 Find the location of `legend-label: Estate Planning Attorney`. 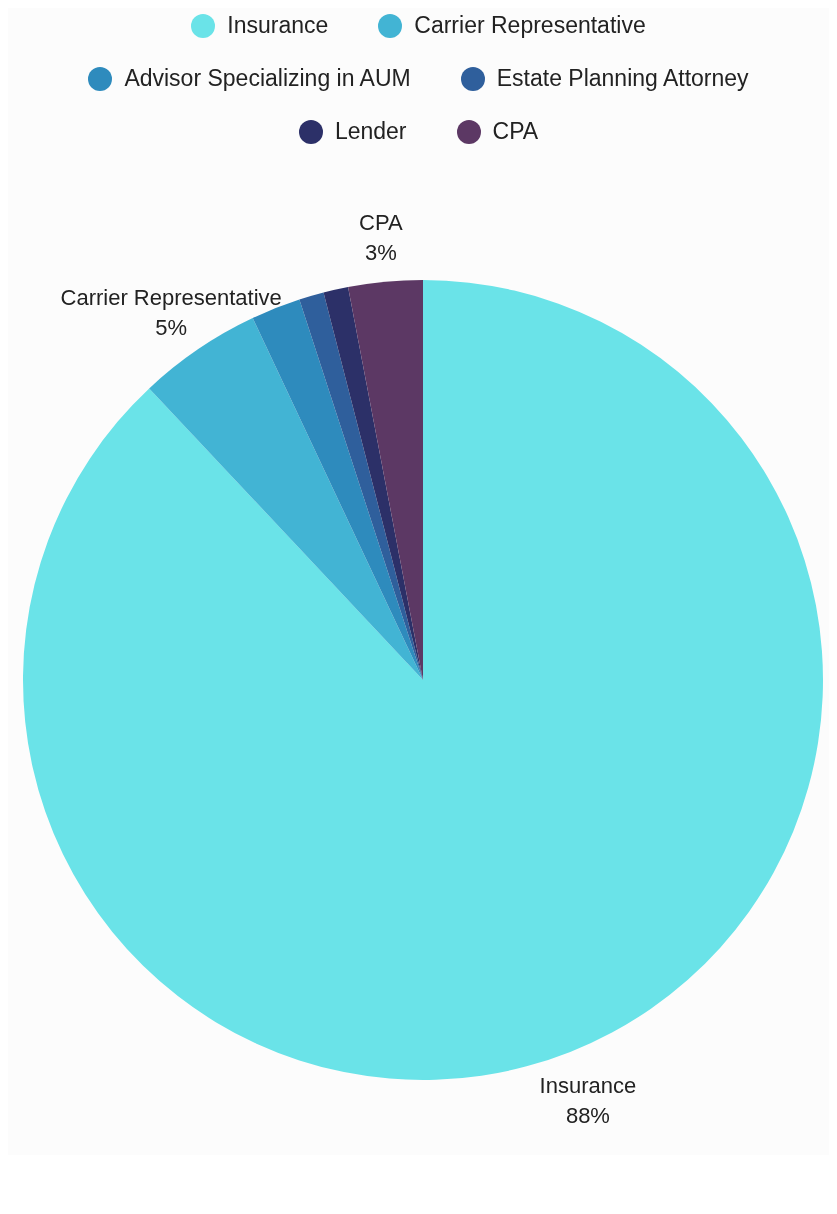

legend-label: Estate Planning Attorney is located at coordinates (622, 78).